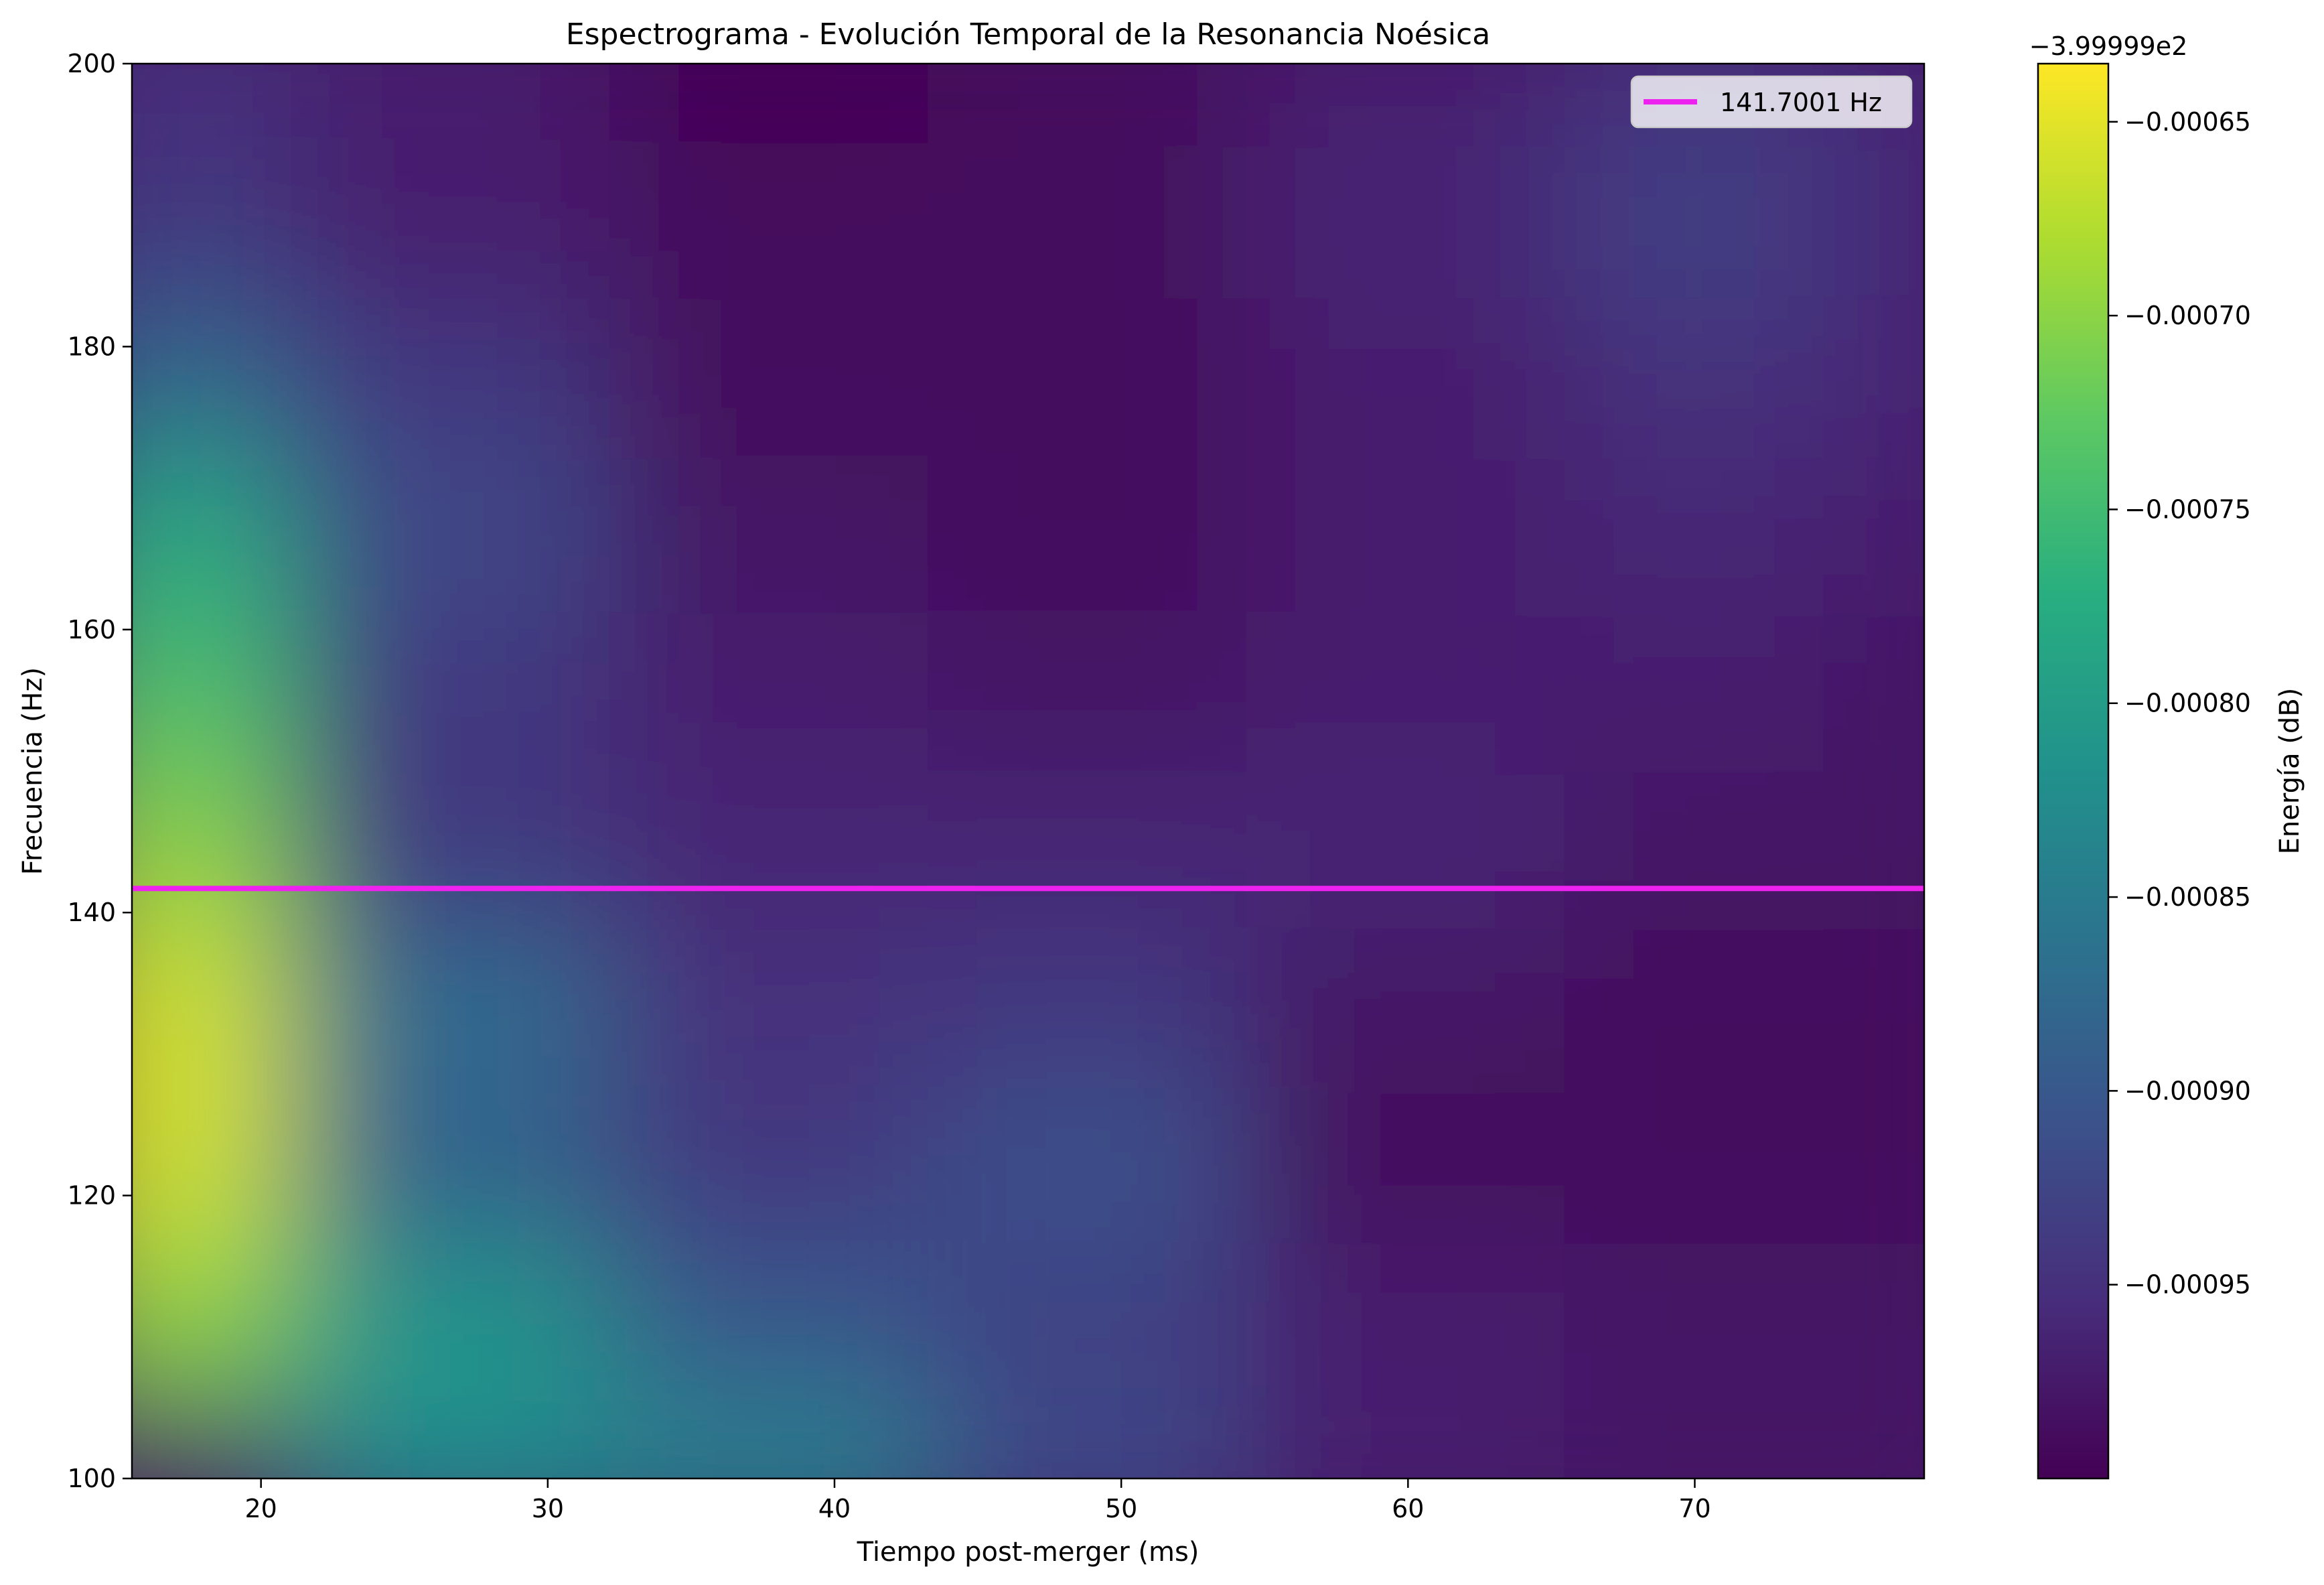  I want to click on y-tick-label: 120, so click(91, 1196).